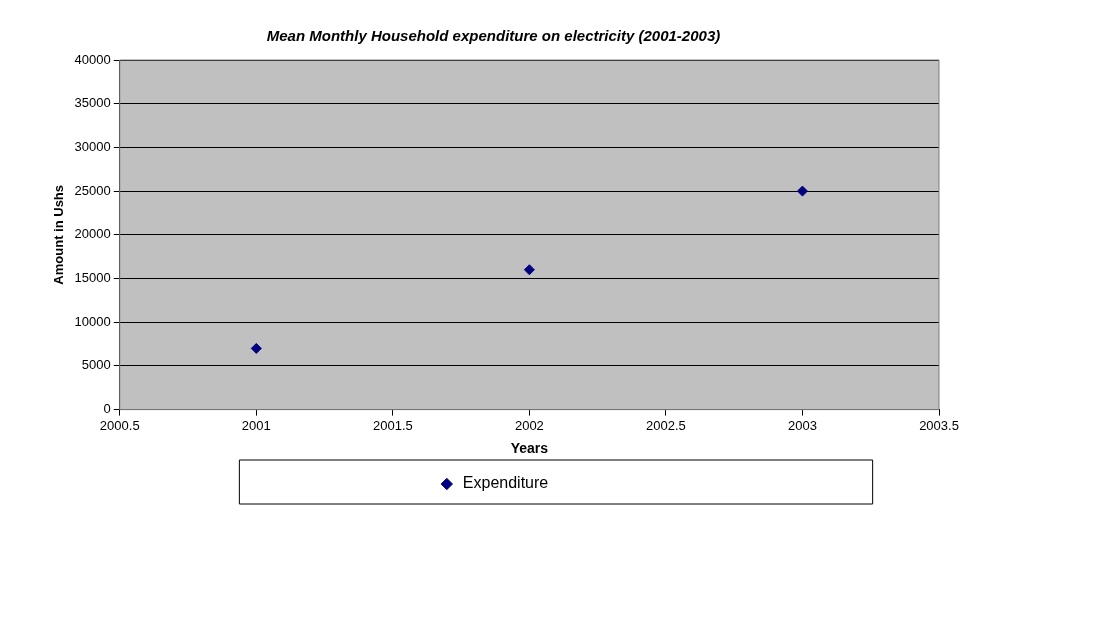  Describe the element at coordinates (92, 190) in the screenshot. I see `y-tick-label: 25000` at that location.